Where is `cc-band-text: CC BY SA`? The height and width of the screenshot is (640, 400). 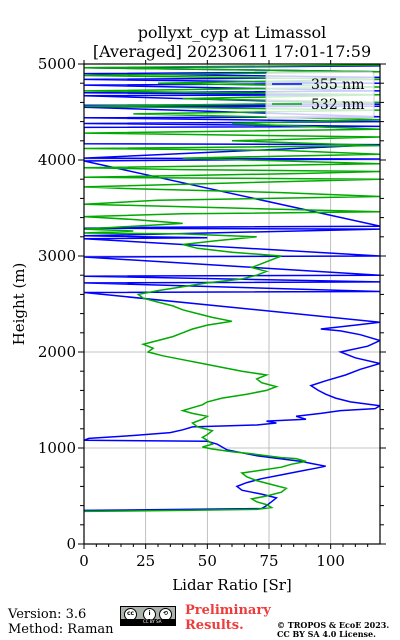
cc-band-text: CC BY SA is located at coordinates (152, 621).